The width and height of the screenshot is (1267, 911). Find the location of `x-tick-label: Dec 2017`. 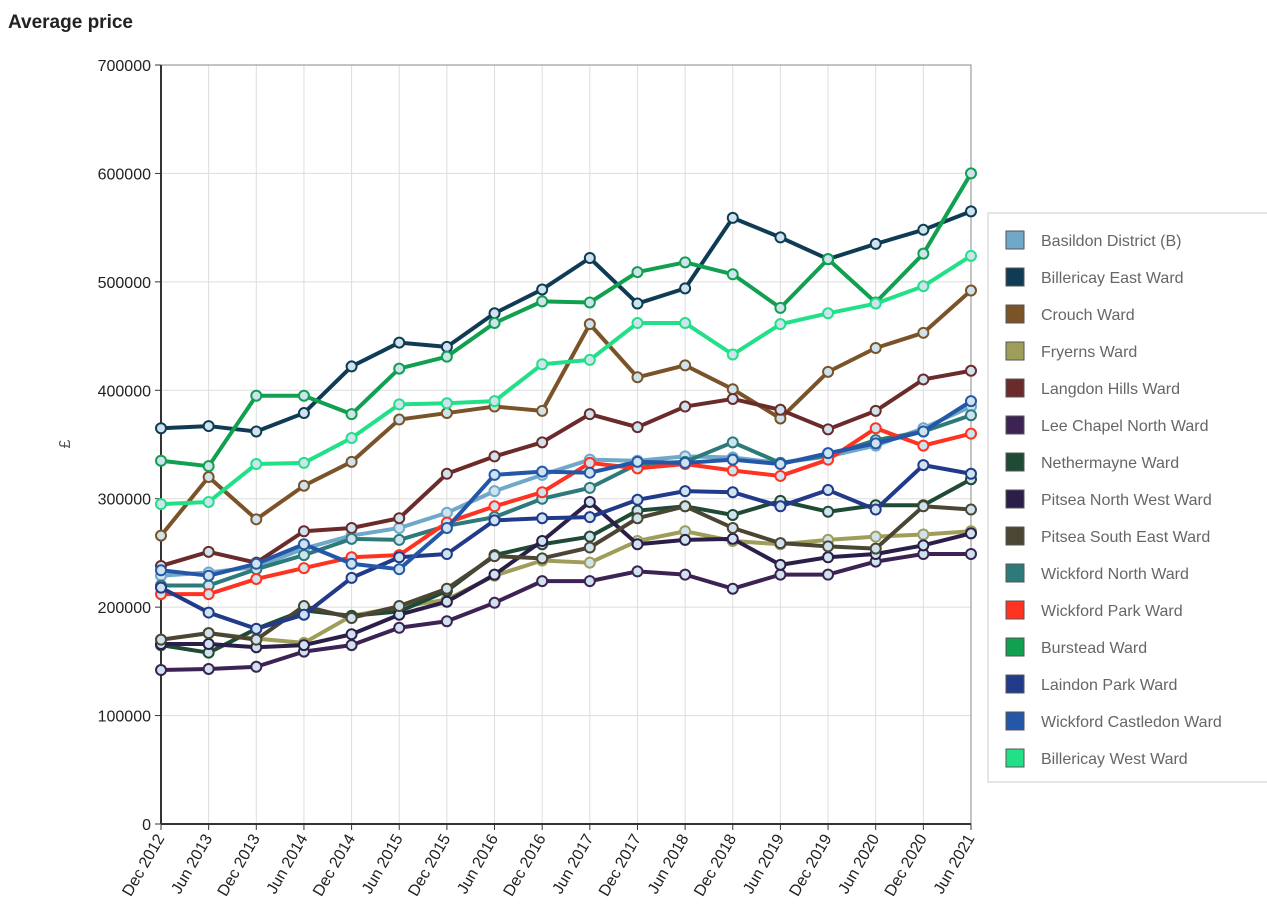

x-tick-label: Dec 2017 is located at coordinates (620, 865).